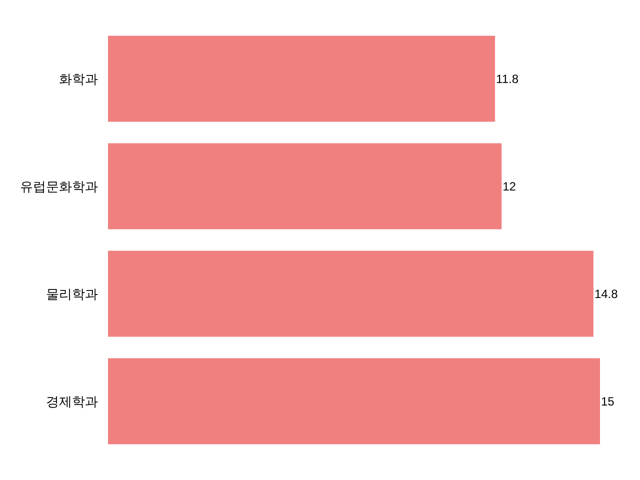 The width and height of the screenshot is (640, 480). Describe the element at coordinates (606, 293) in the screenshot. I see `data-label: 14.8` at that location.